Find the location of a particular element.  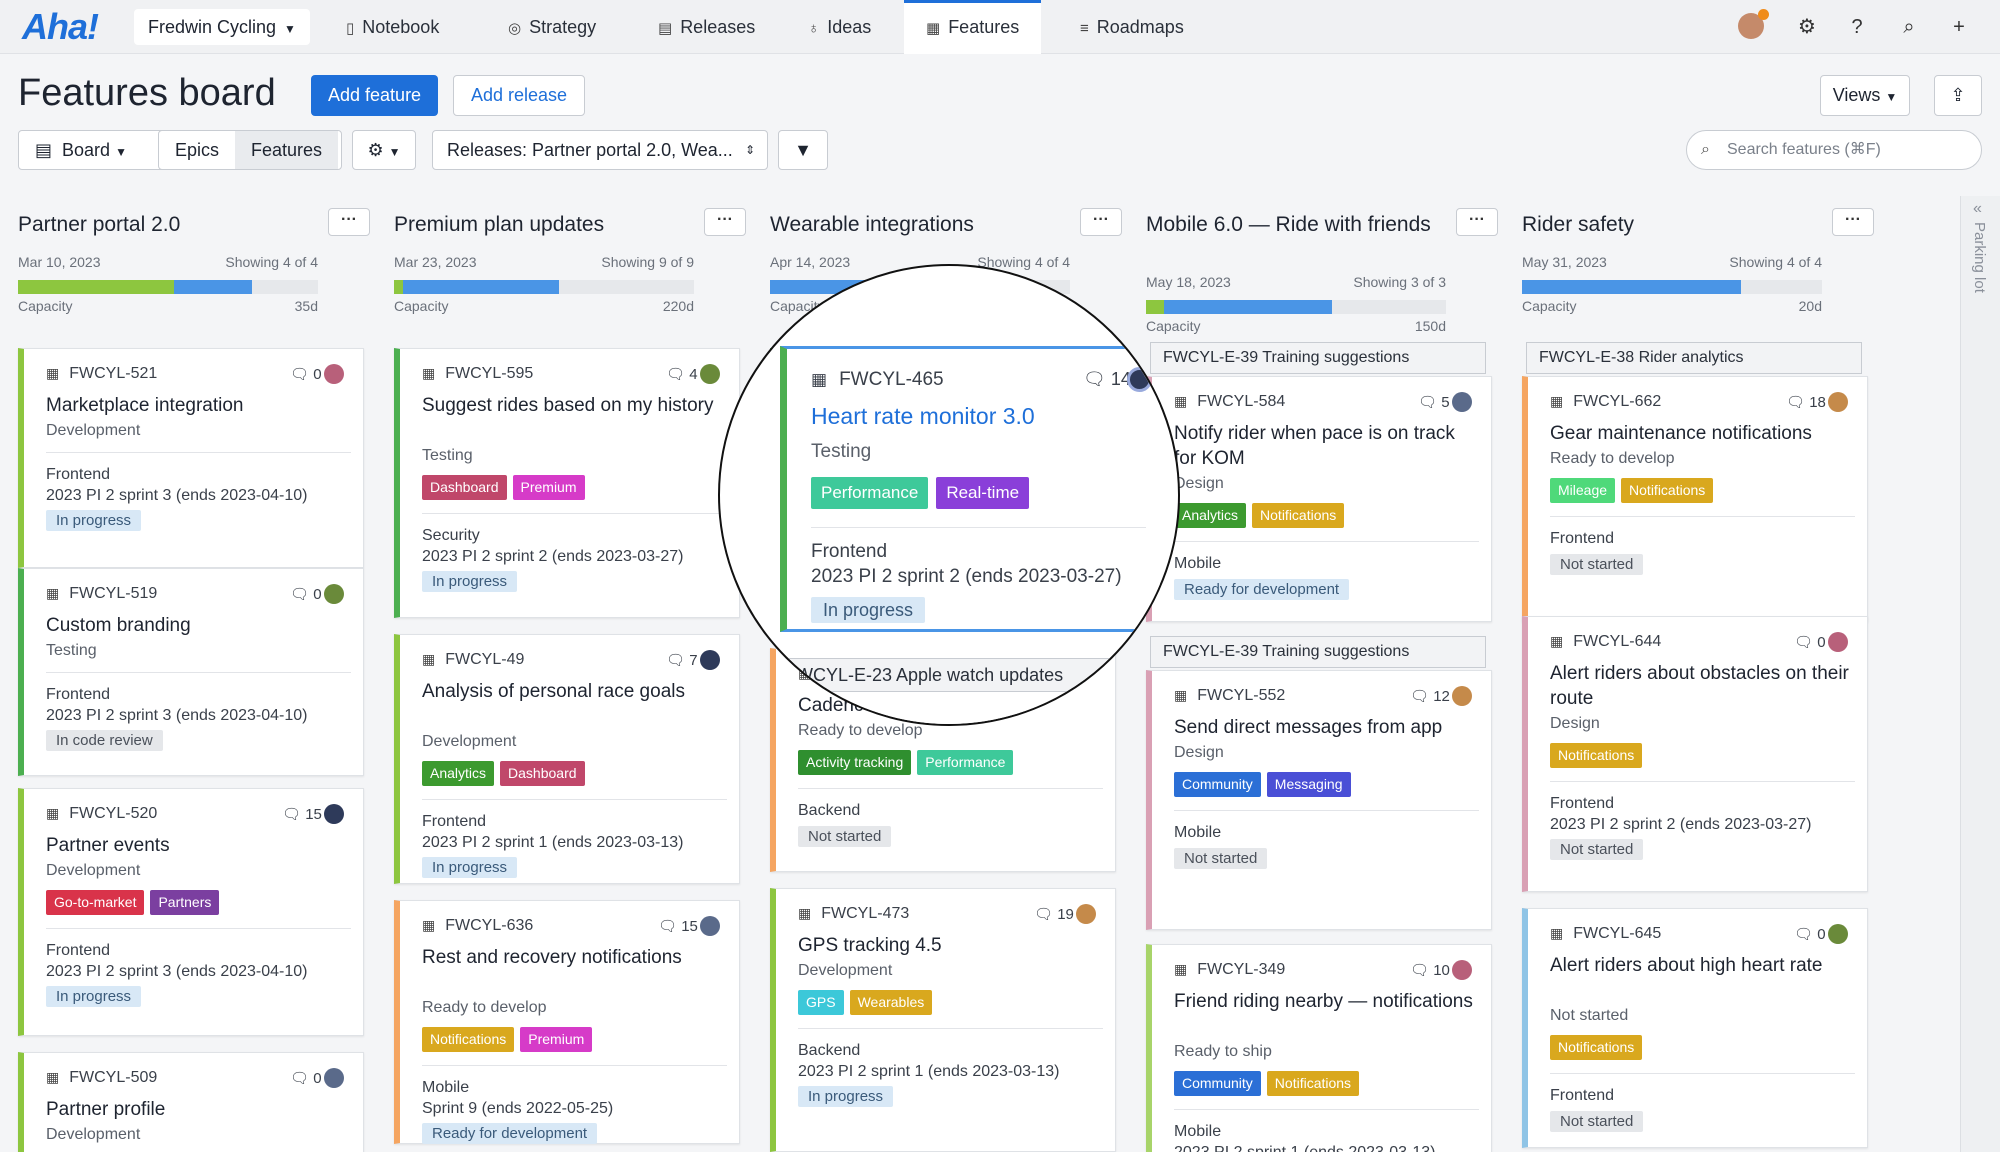

feature-name: Gear maintenance notifications is located at coordinates (1681, 433).